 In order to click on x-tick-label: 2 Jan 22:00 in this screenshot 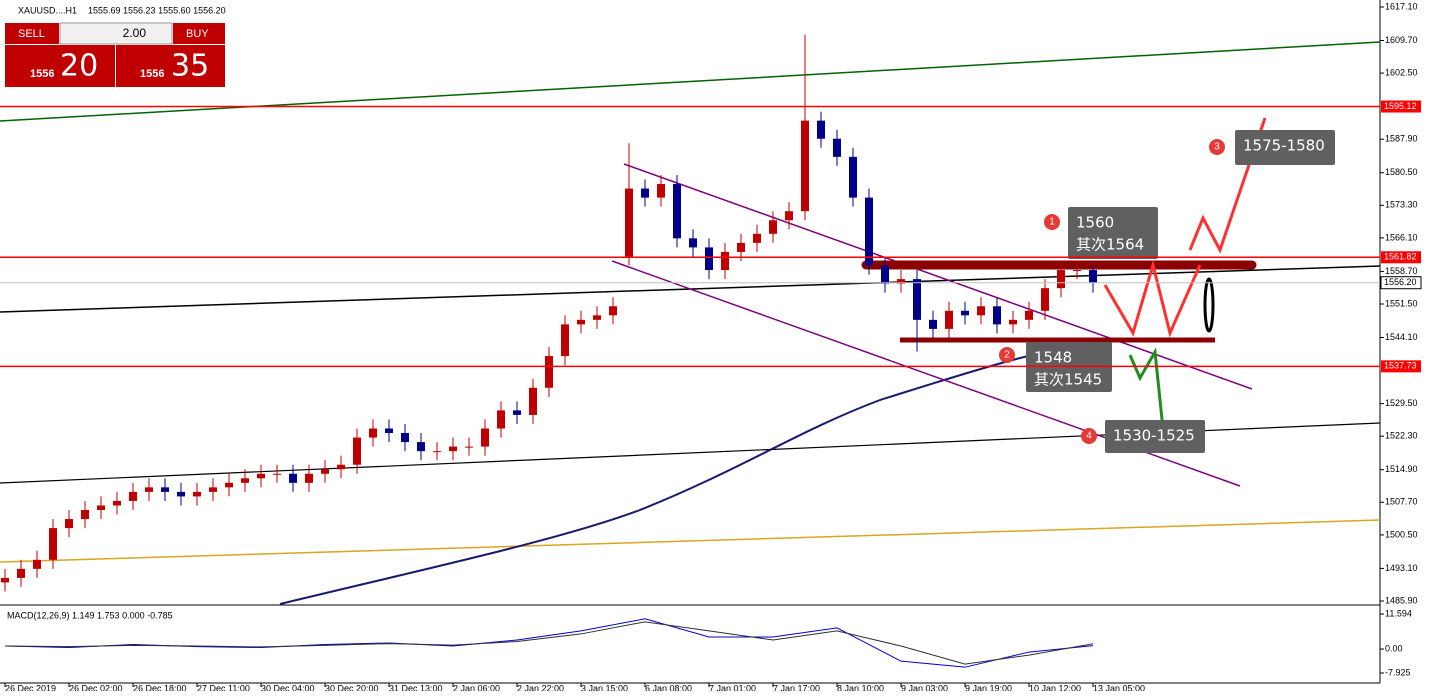, I will do `click(540, 687)`.